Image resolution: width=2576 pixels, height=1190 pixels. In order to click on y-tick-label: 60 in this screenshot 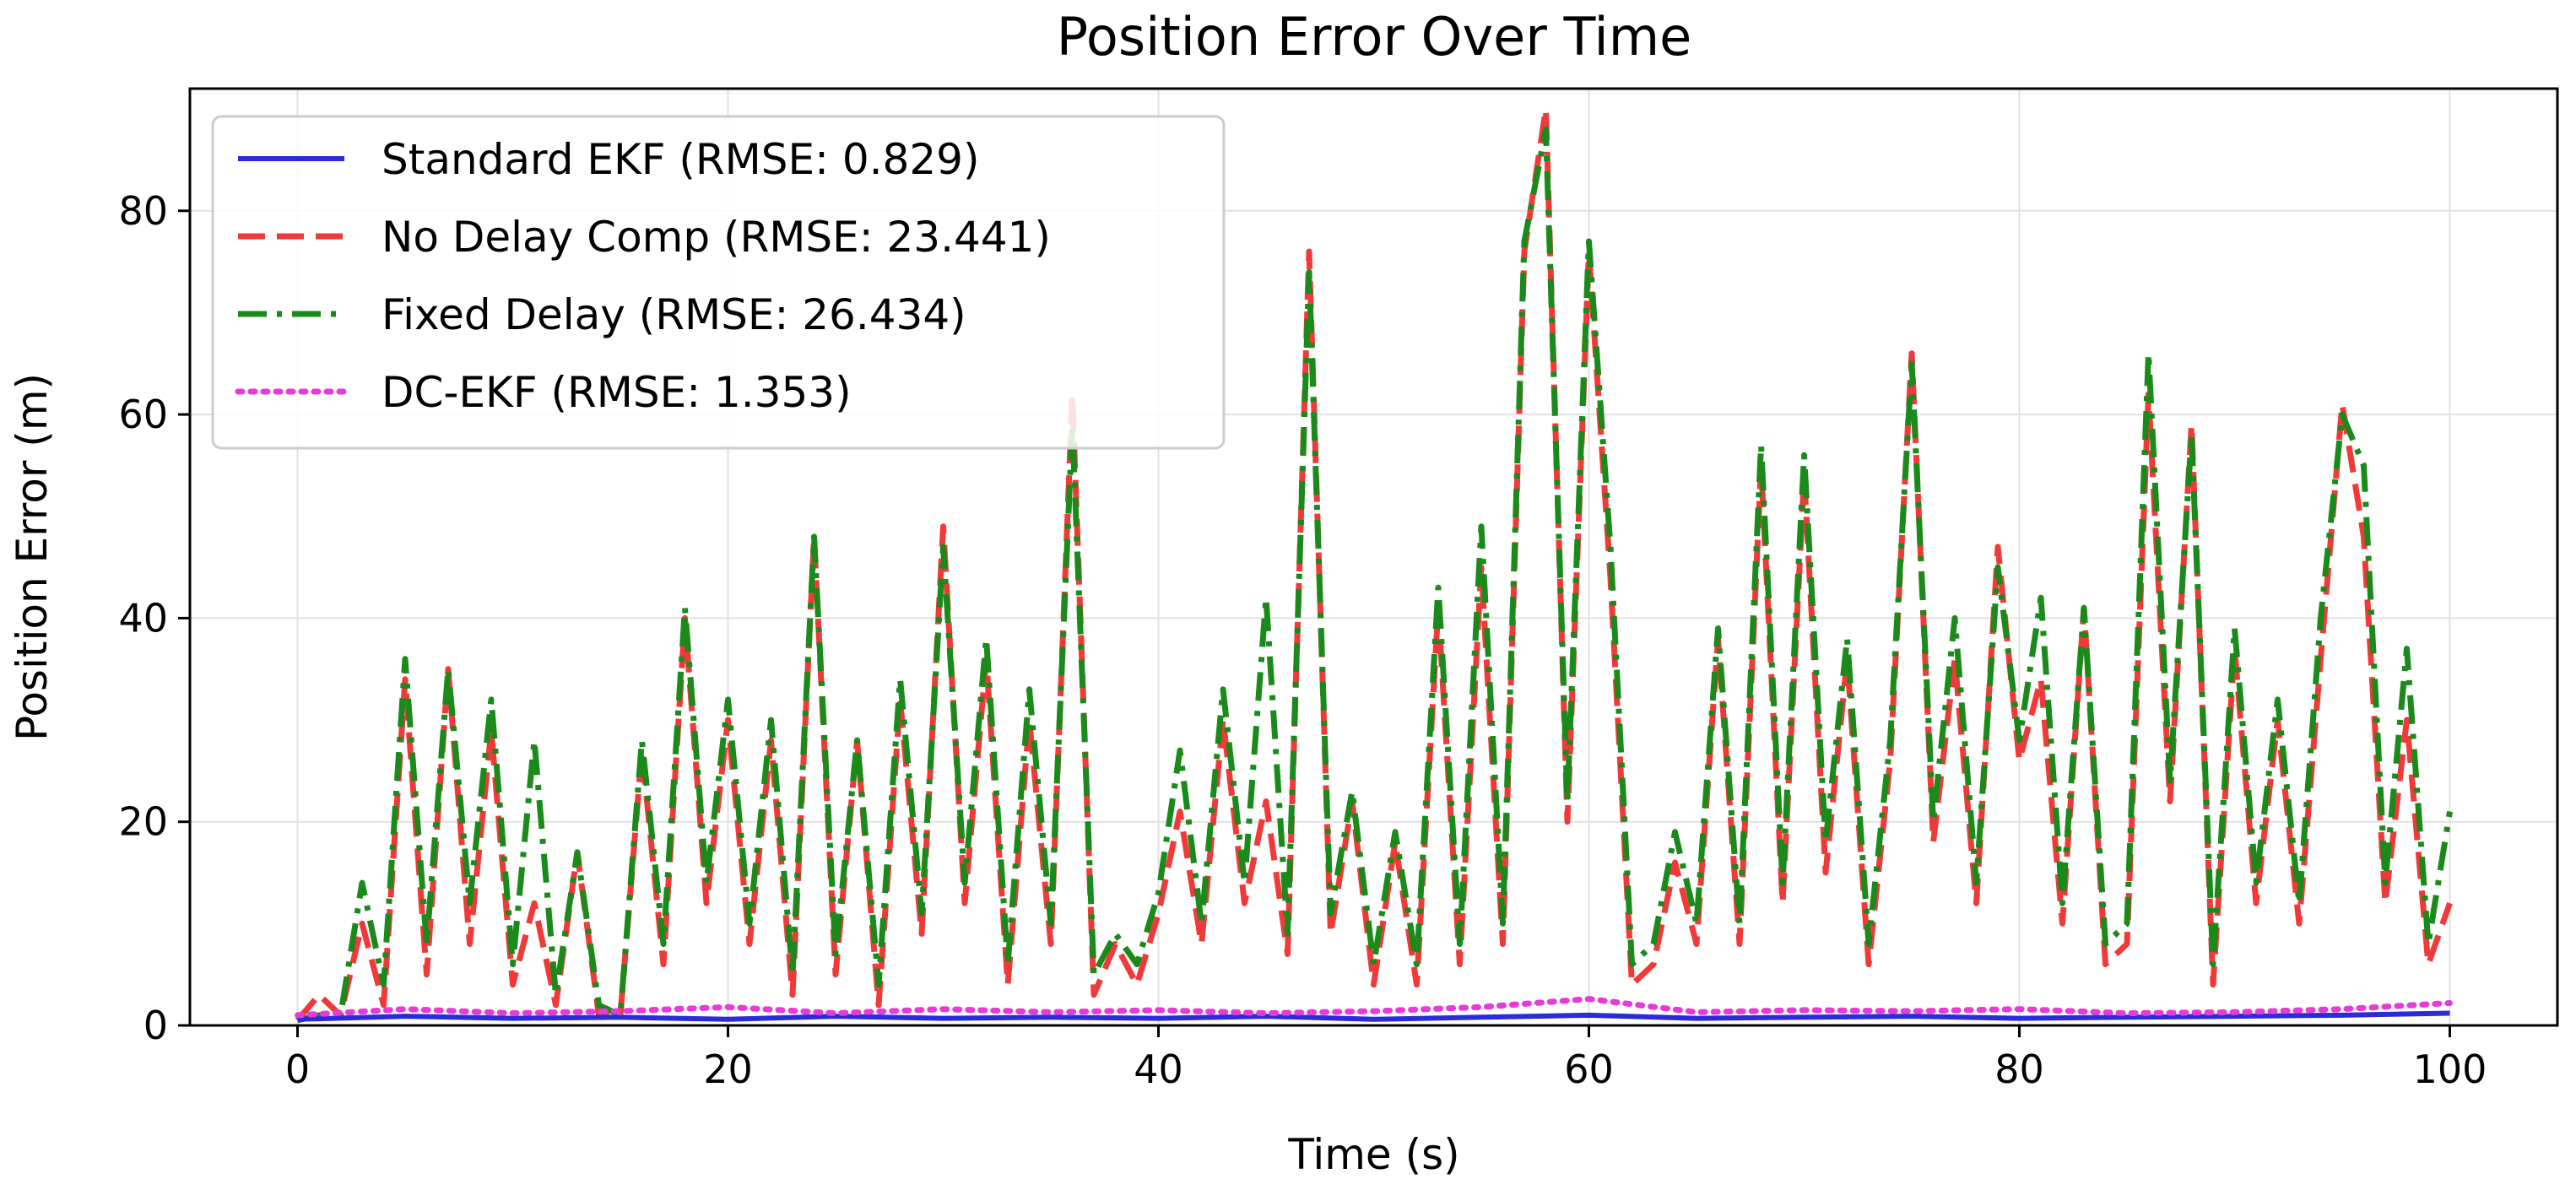, I will do `click(143, 414)`.